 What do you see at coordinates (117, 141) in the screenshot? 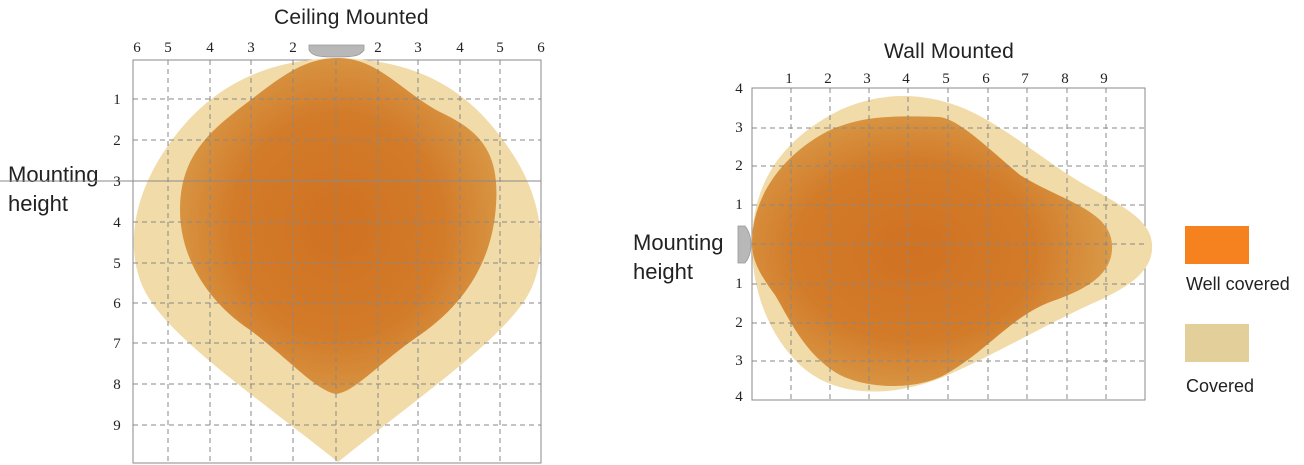
I see `ceiling-left-tick-label: 2` at bounding box center [117, 141].